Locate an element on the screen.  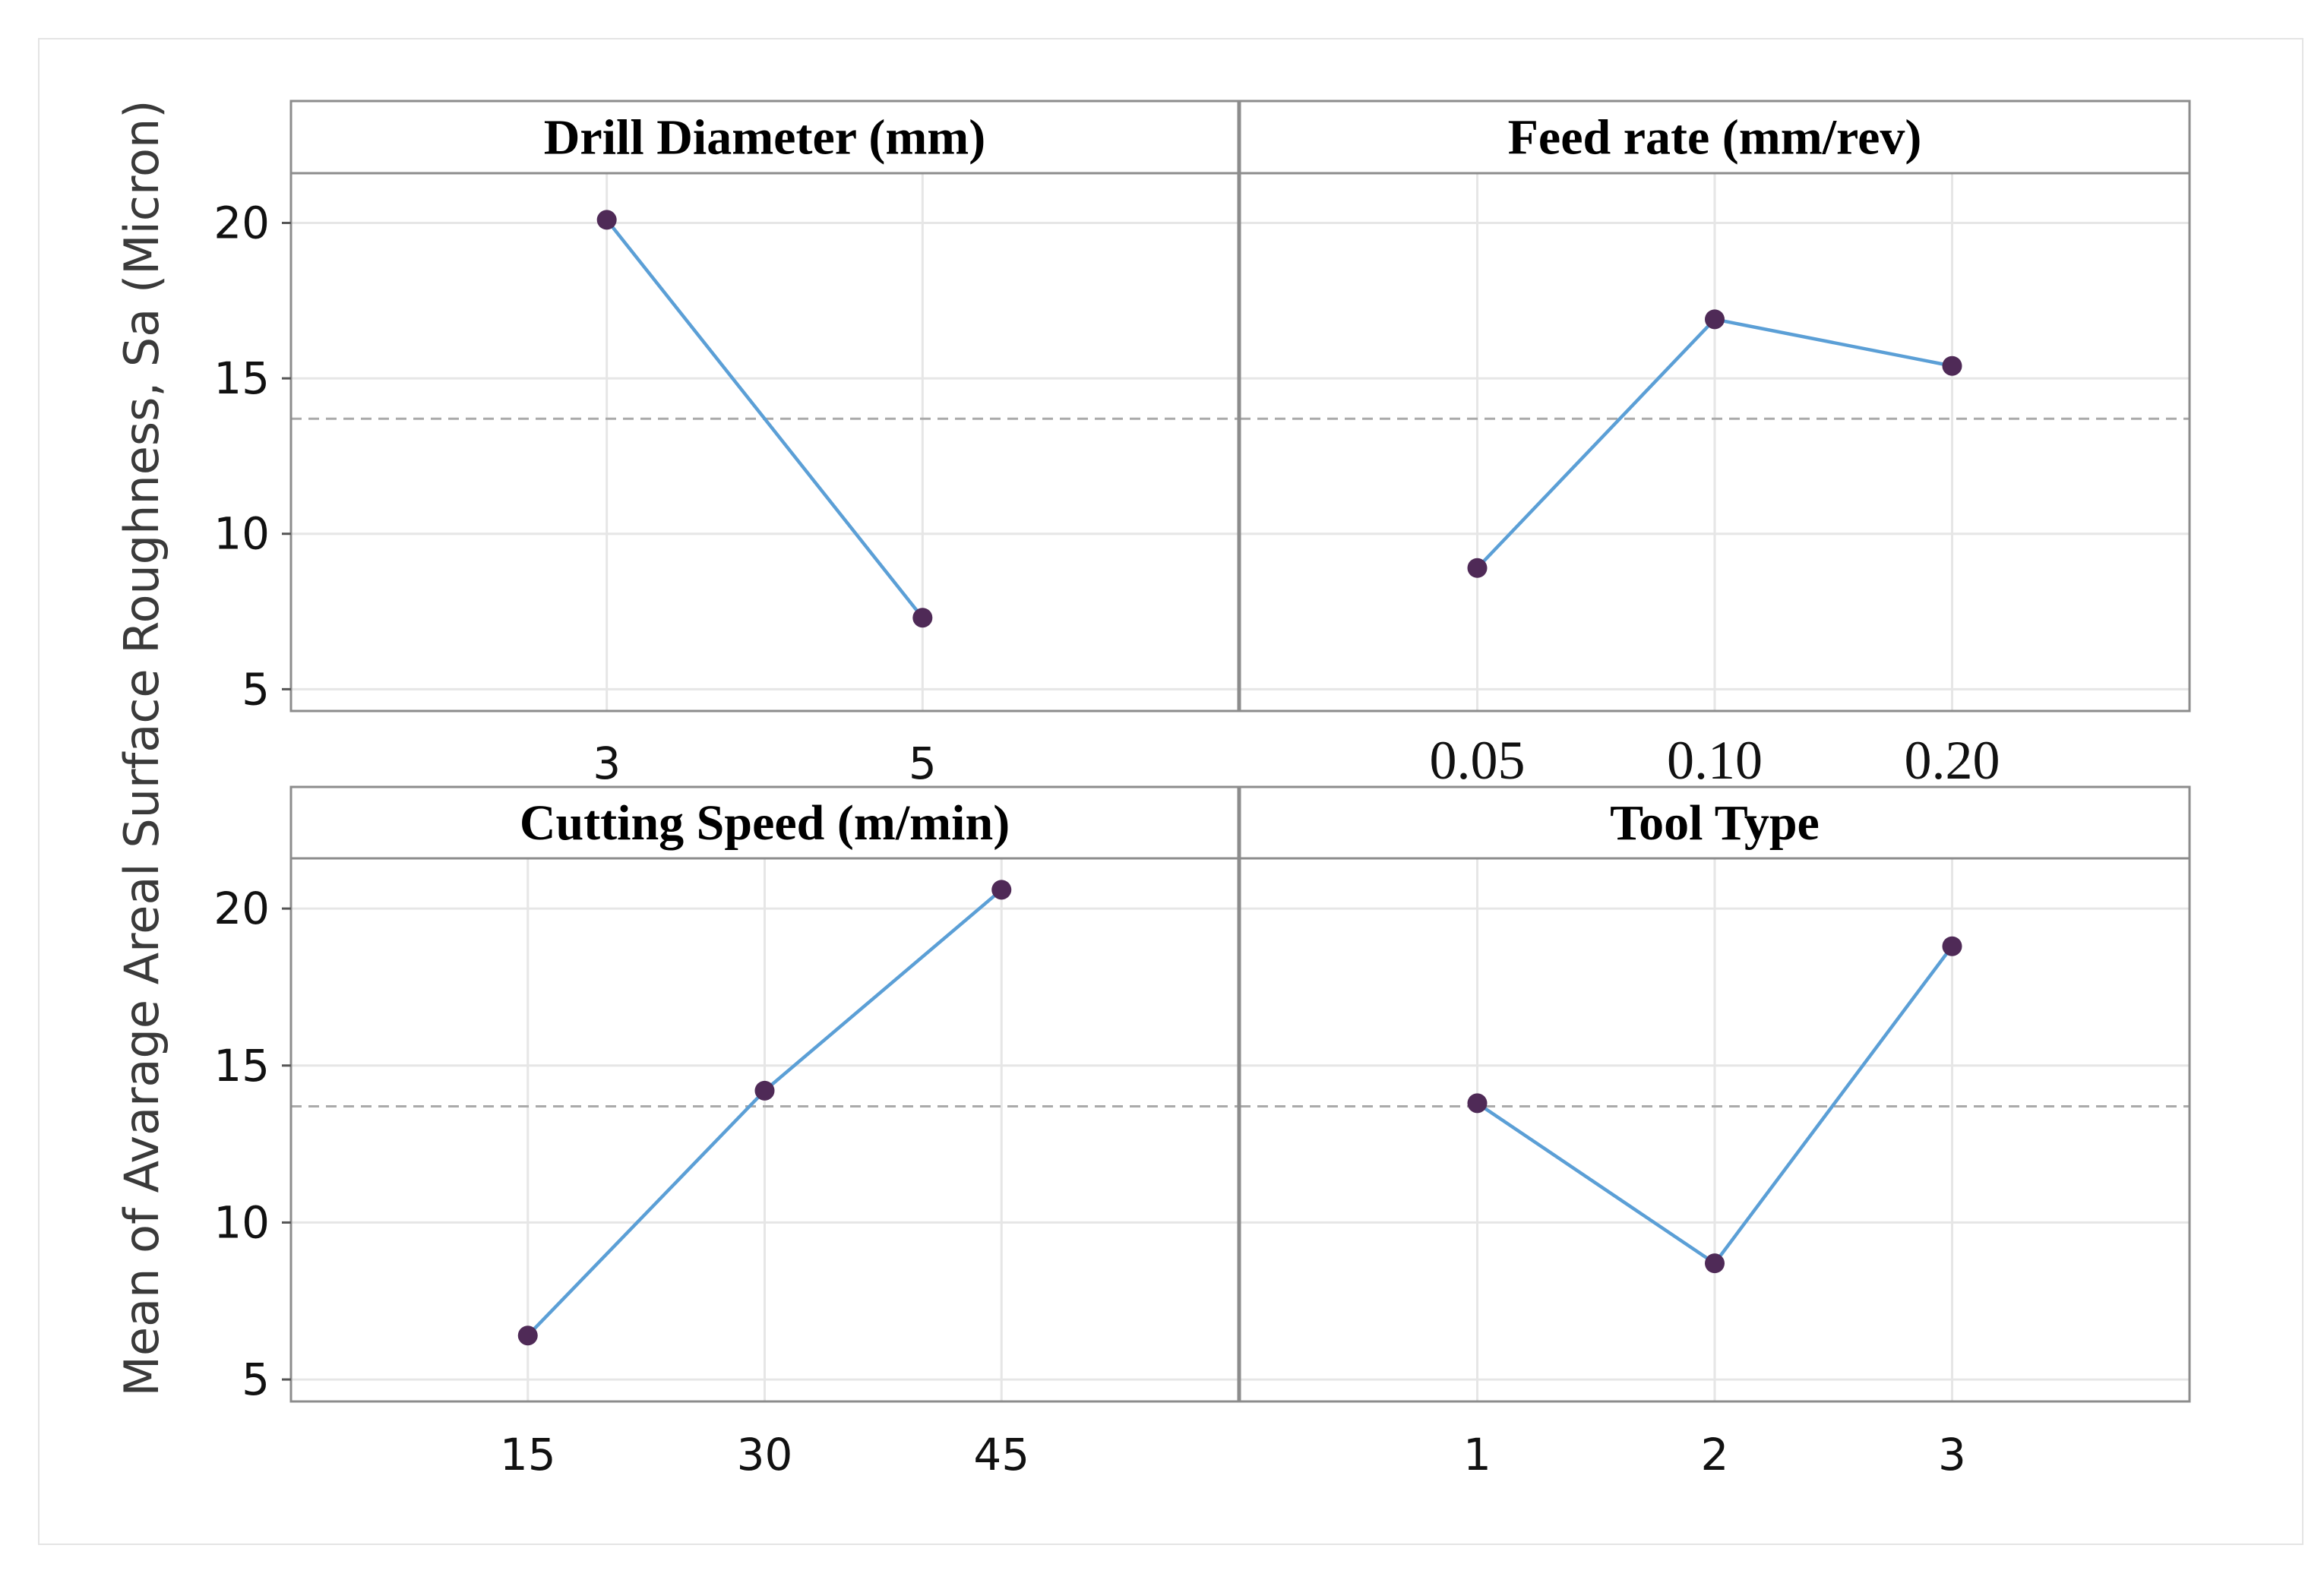
plot-area is located at coordinates (764, 442).